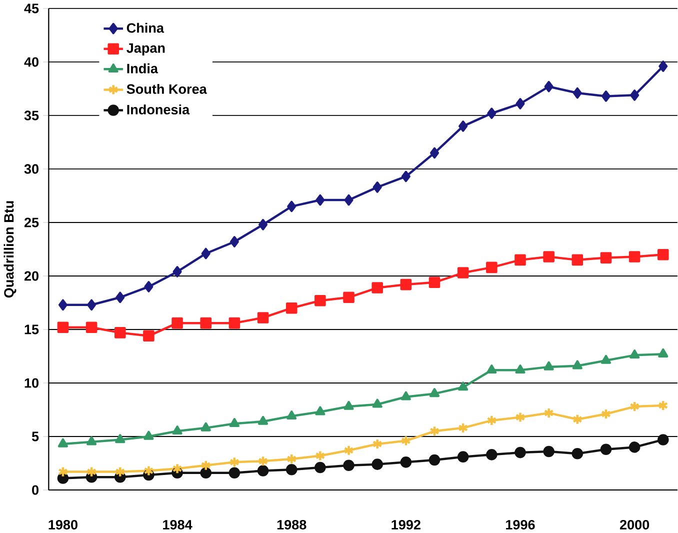 The width and height of the screenshot is (678, 533). What do you see at coordinates (35, 437) in the screenshot?
I see `y-tick-label: 5` at bounding box center [35, 437].